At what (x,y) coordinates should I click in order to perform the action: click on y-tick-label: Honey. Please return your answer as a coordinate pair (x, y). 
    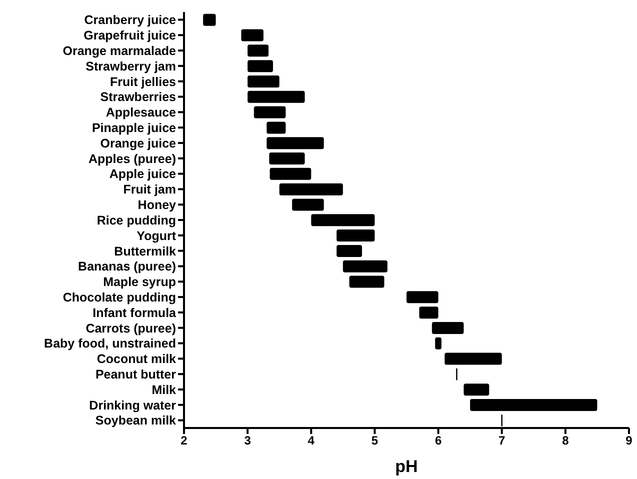
    Looking at the image, I should click on (157, 205).